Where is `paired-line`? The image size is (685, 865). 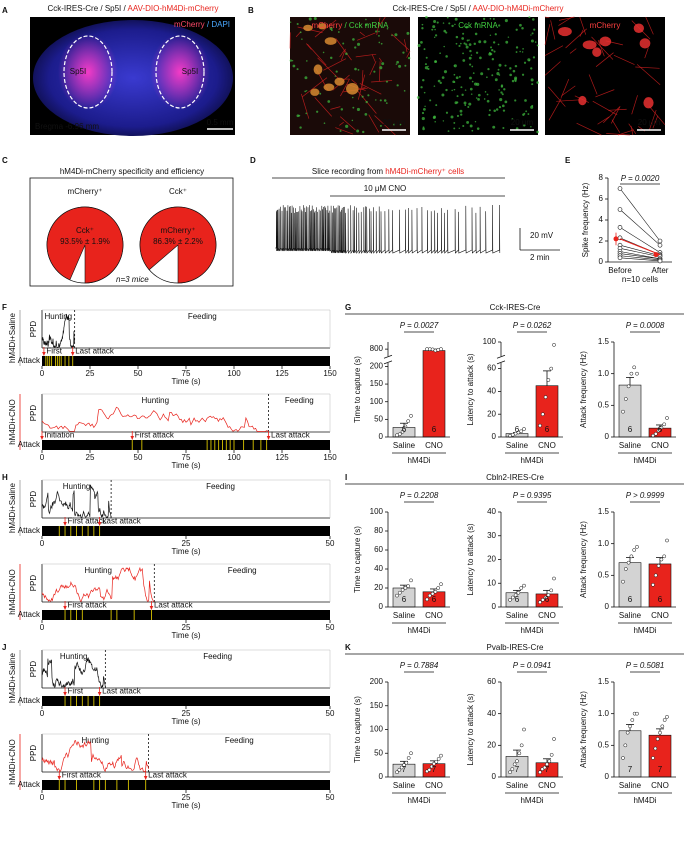 paired-line is located at coordinates (640, 250).